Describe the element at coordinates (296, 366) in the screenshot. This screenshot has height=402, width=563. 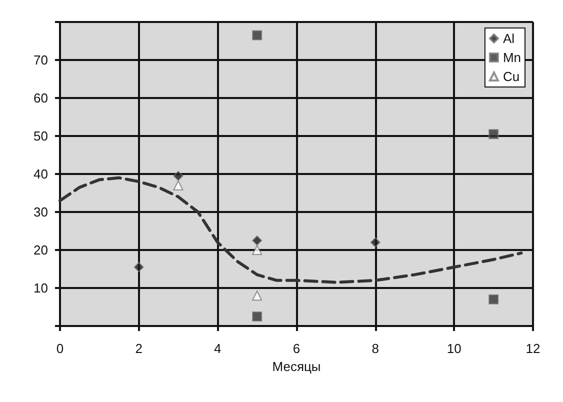
I see `x-axis-title: Месяцы` at that location.